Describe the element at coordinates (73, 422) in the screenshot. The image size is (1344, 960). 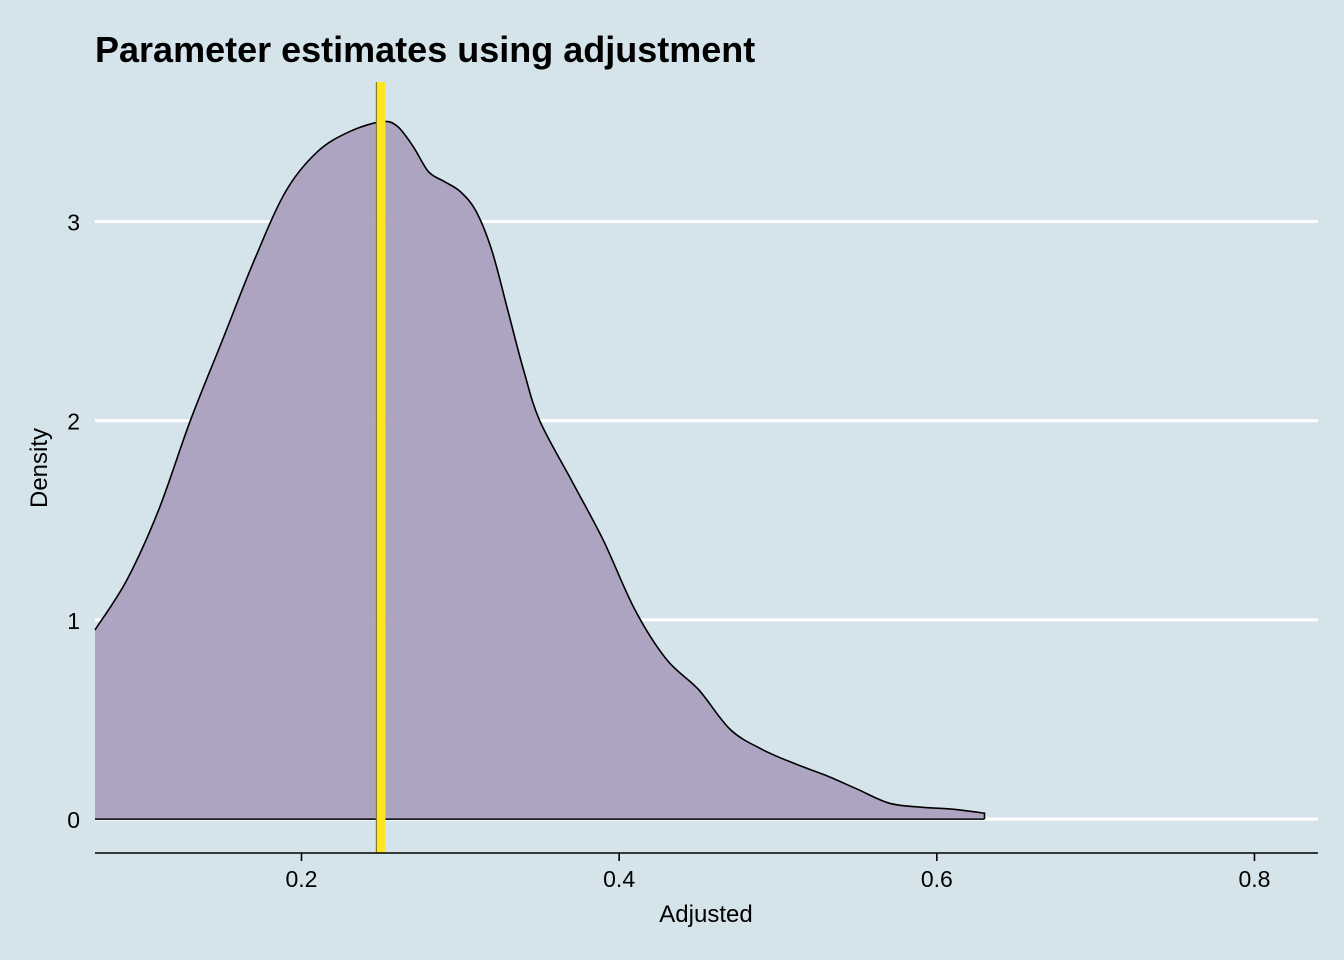
I see `y-tick-label-2: 2` at that location.